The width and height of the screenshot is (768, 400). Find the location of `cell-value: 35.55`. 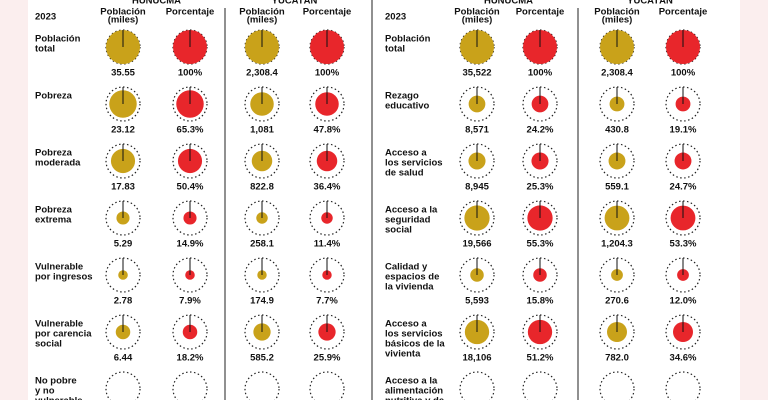

cell-value: 35.55 is located at coordinates (123, 73).